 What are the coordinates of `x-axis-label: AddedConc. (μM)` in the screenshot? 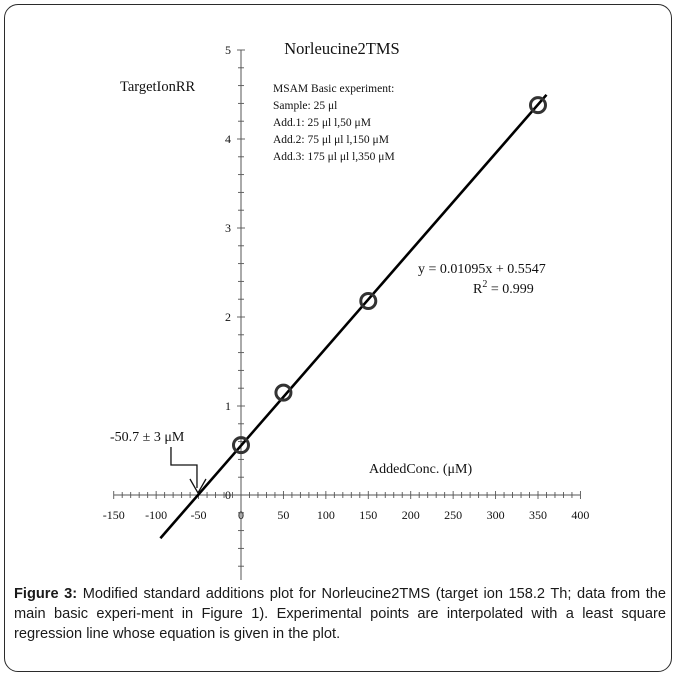 It's located at (420, 469).